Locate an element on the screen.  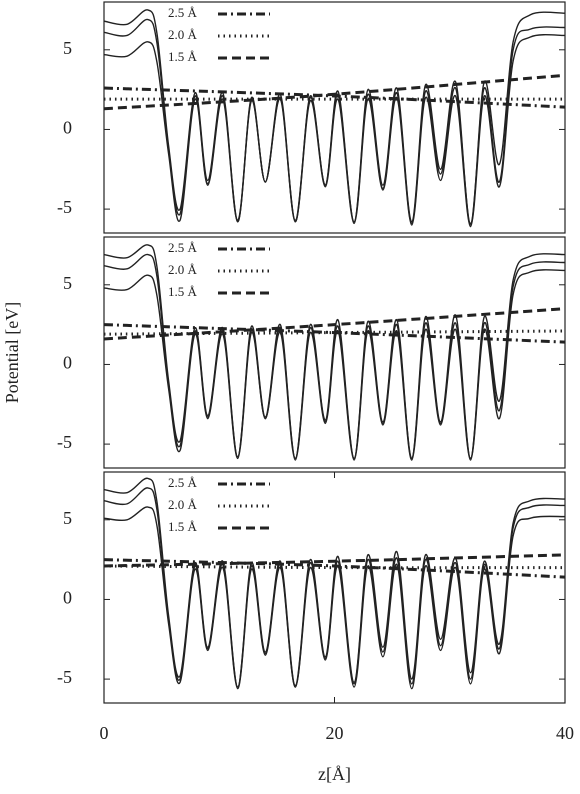
y-axis-label: Potential [eV] is located at coordinates (12, 352).